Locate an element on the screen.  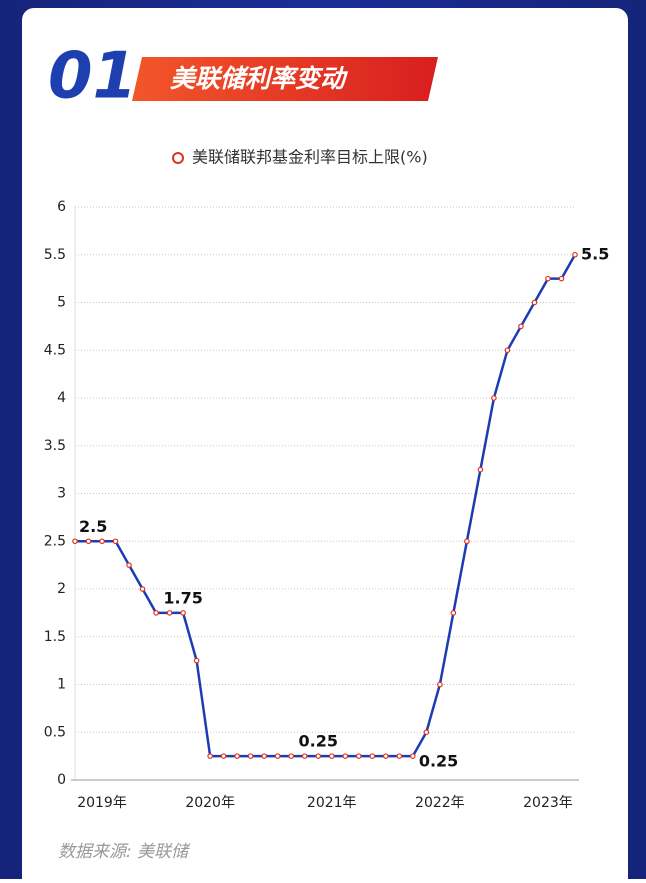
header-number: 01 is located at coordinates (92, 77).